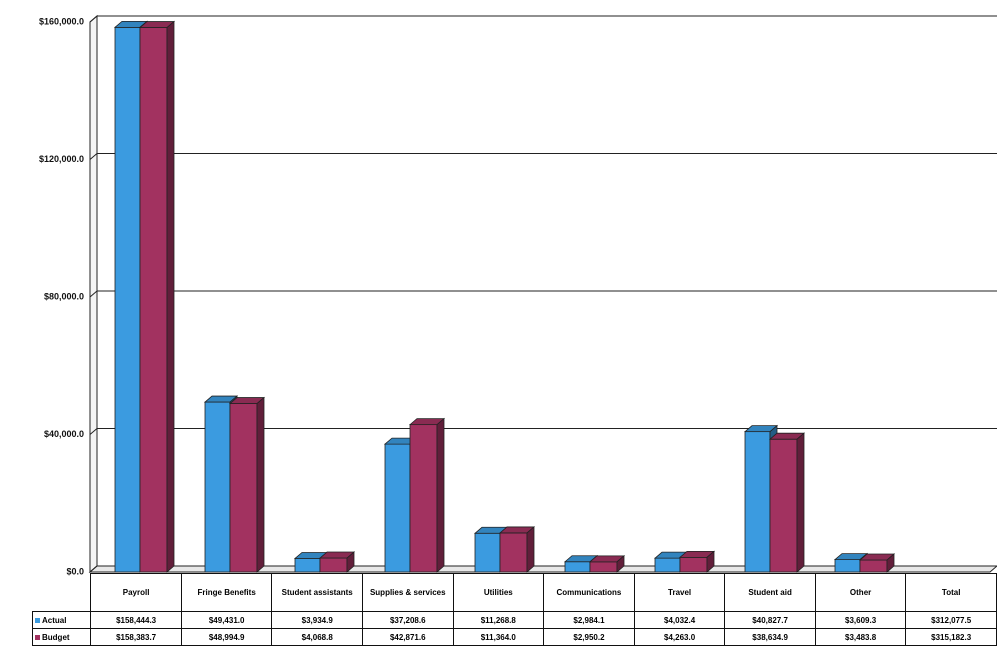 This screenshot has height=653, width=997. Describe the element at coordinates (498, 637) in the screenshot. I see `value-label: $11,364.0` at that location.